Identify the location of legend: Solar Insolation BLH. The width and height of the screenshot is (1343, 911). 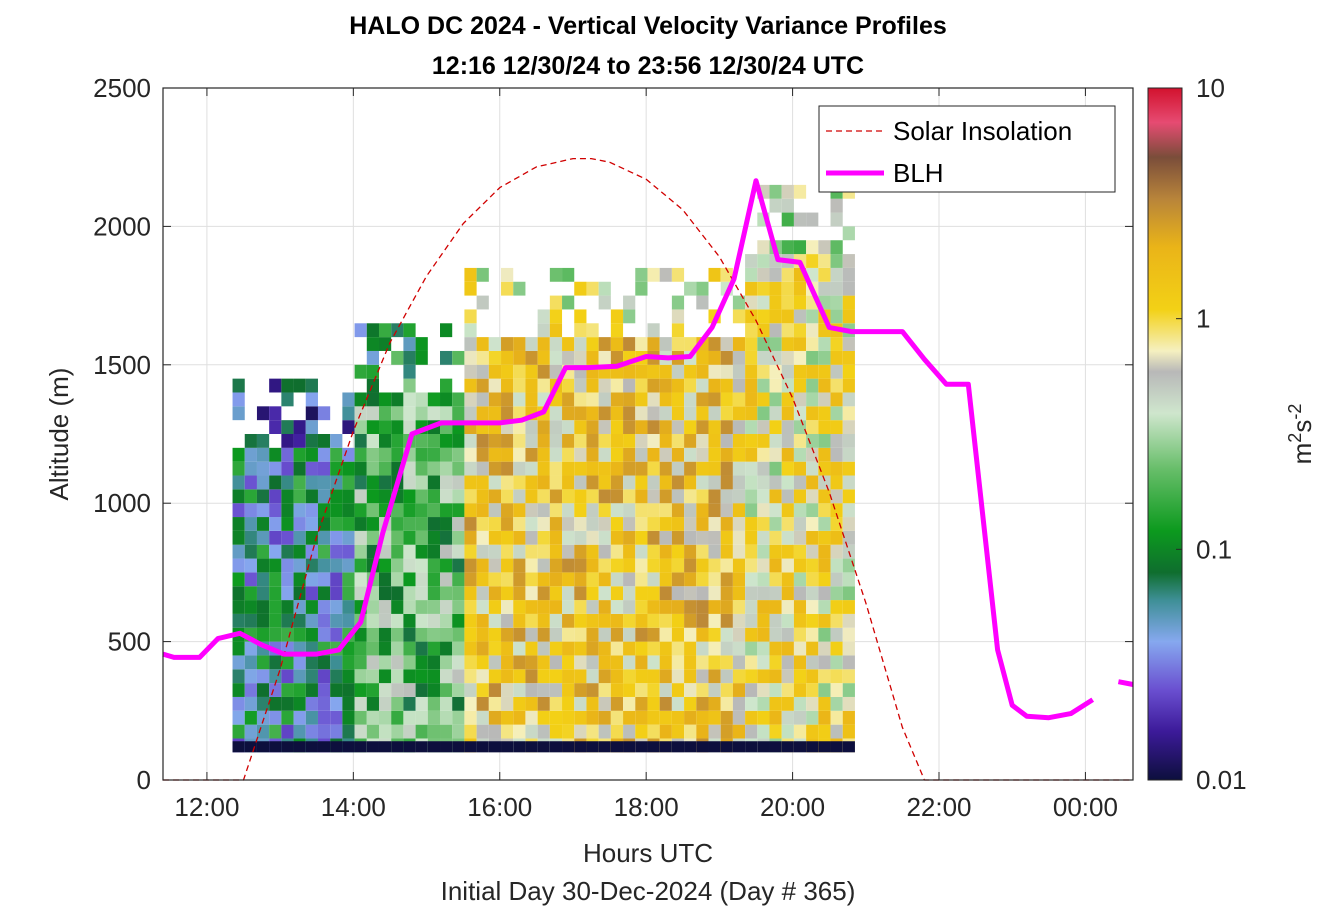
(967, 149).